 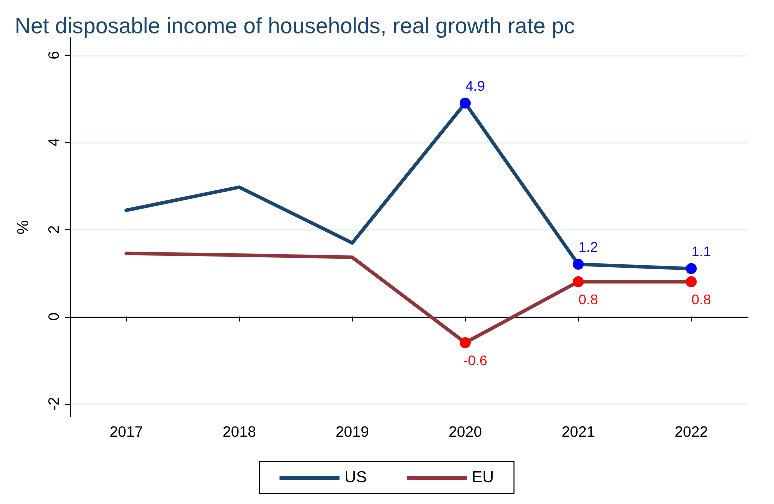 I want to click on legend-label: EU, so click(x=483, y=478).